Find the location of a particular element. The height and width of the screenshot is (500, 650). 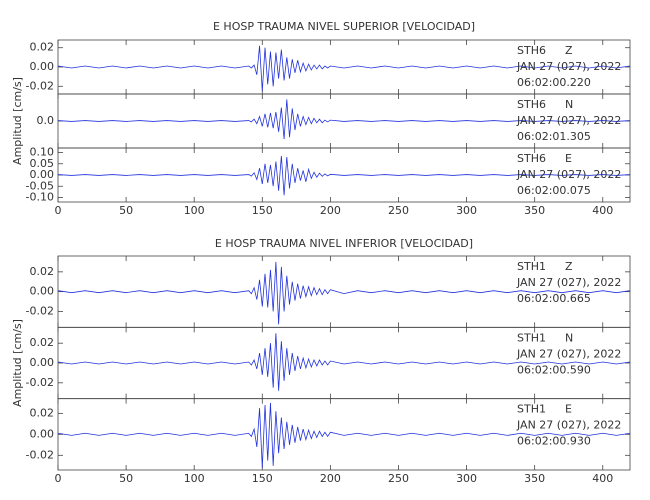

y-tick-label: 0.0 is located at coordinates (46, 120).